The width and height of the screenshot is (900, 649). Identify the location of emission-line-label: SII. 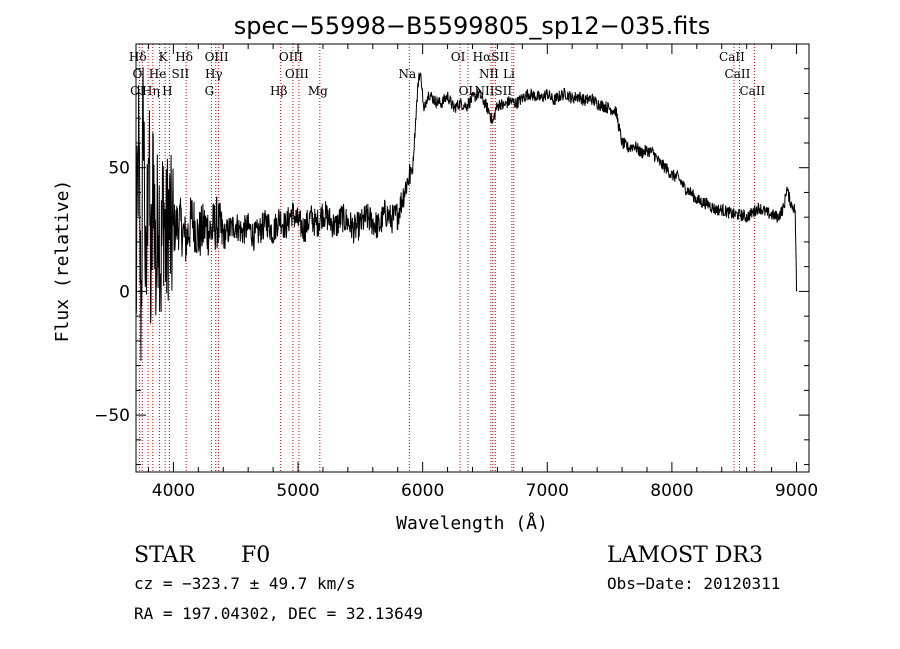
(181, 74).